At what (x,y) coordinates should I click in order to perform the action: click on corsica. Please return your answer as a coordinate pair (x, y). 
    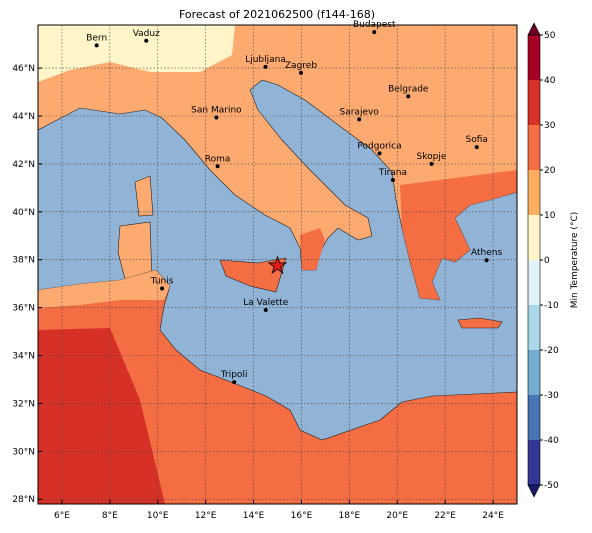
    Looking at the image, I should click on (144, 196).